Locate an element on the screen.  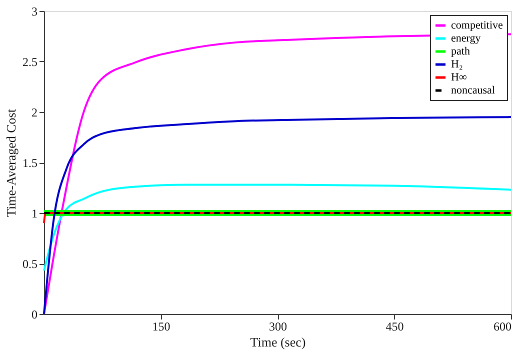
legend-label: path is located at coordinates (460, 52).